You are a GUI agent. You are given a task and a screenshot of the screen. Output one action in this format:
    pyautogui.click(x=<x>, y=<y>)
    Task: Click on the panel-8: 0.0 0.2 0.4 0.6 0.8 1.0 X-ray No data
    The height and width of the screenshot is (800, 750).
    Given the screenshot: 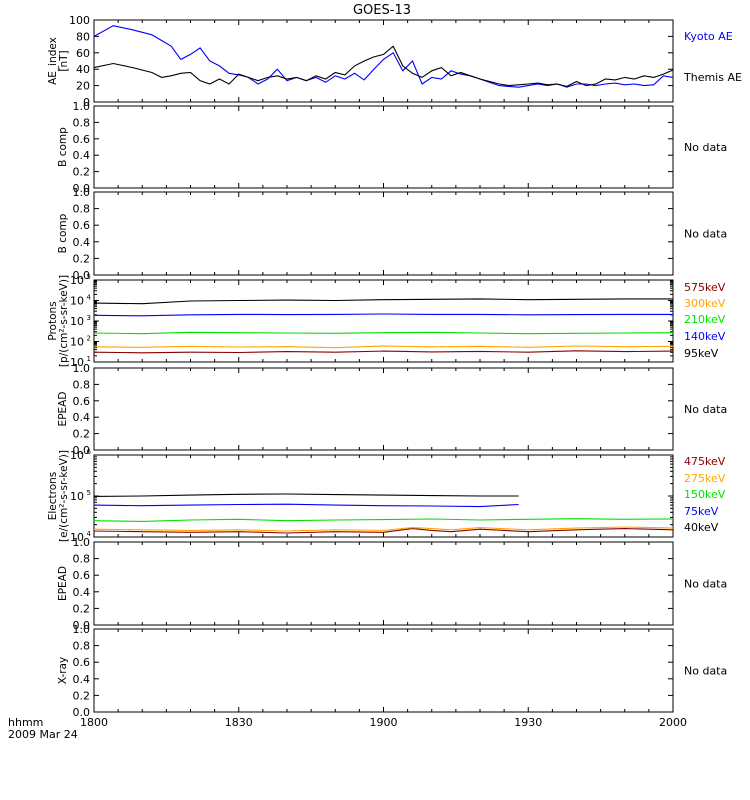 What is the action you would take?
    pyautogui.click(x=392, y=671)
    